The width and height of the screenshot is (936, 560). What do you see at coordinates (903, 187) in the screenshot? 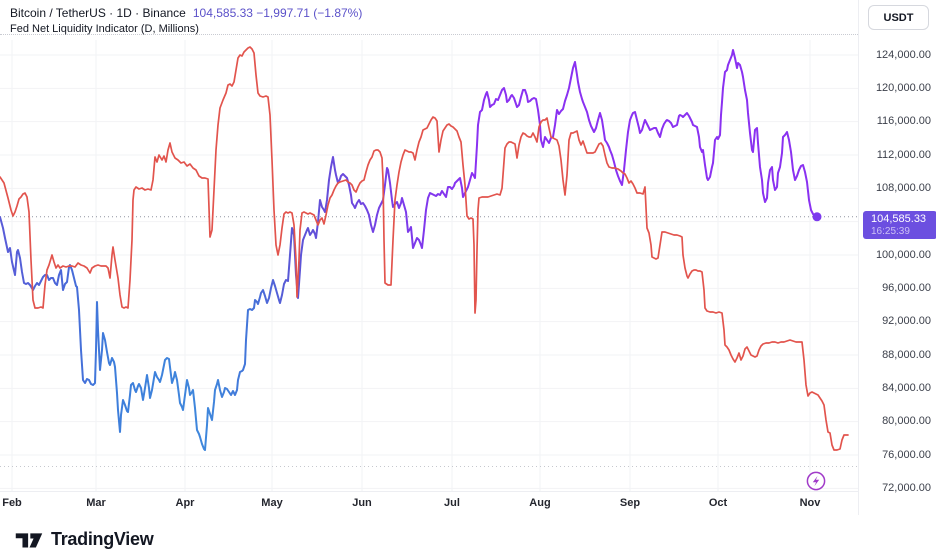
I see `price-axis-label: 108,000.00` at bounding box center [903, 187].